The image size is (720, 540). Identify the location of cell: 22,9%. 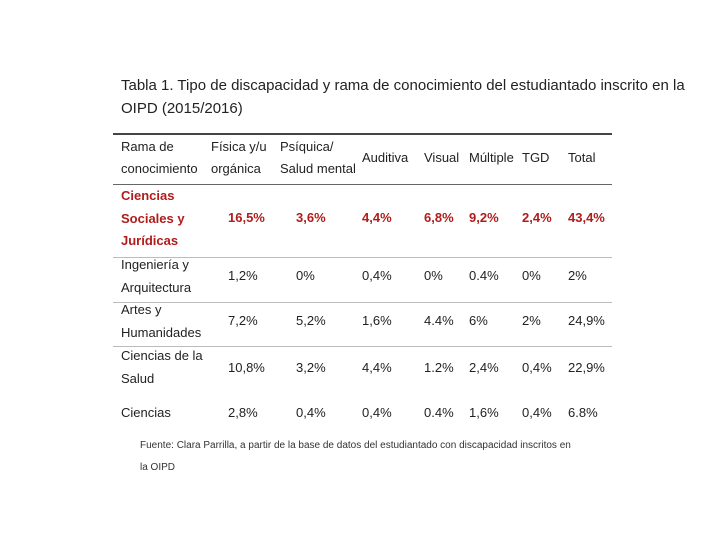
(586, 367).